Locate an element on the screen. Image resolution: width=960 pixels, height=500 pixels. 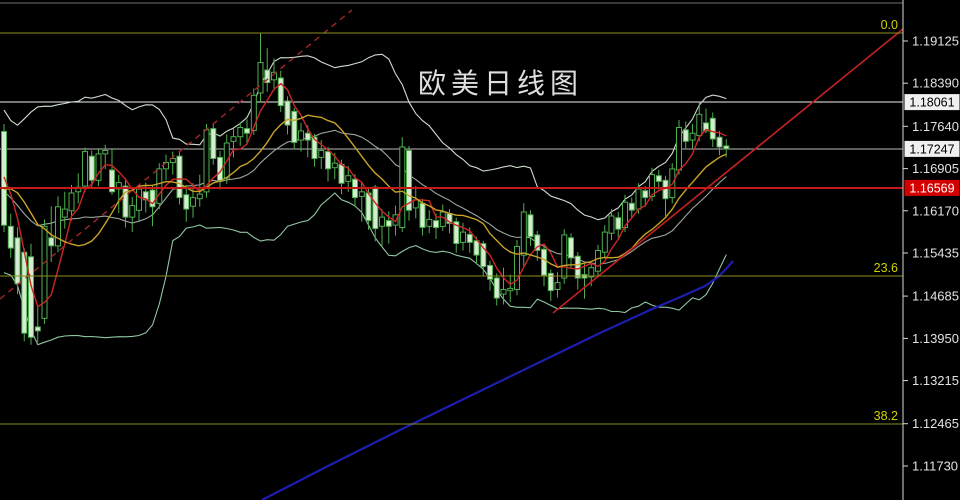
axis-tick-label: 1.17640 is located at coordinates (935, 126).